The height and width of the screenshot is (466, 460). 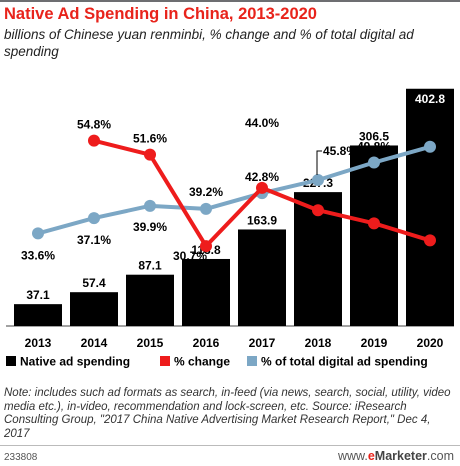 What do you see at coordinates (206, 208) in the screenshot?
I see `share-point-2016` at bounding box center [206, 208].